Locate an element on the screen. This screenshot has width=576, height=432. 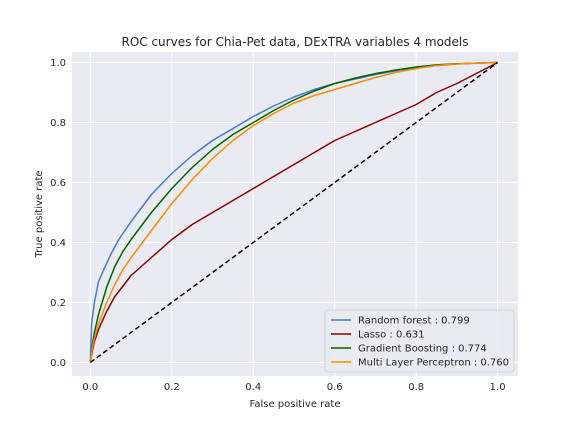
y-tick-label: 0.4 is located at coordinates (58, 243).